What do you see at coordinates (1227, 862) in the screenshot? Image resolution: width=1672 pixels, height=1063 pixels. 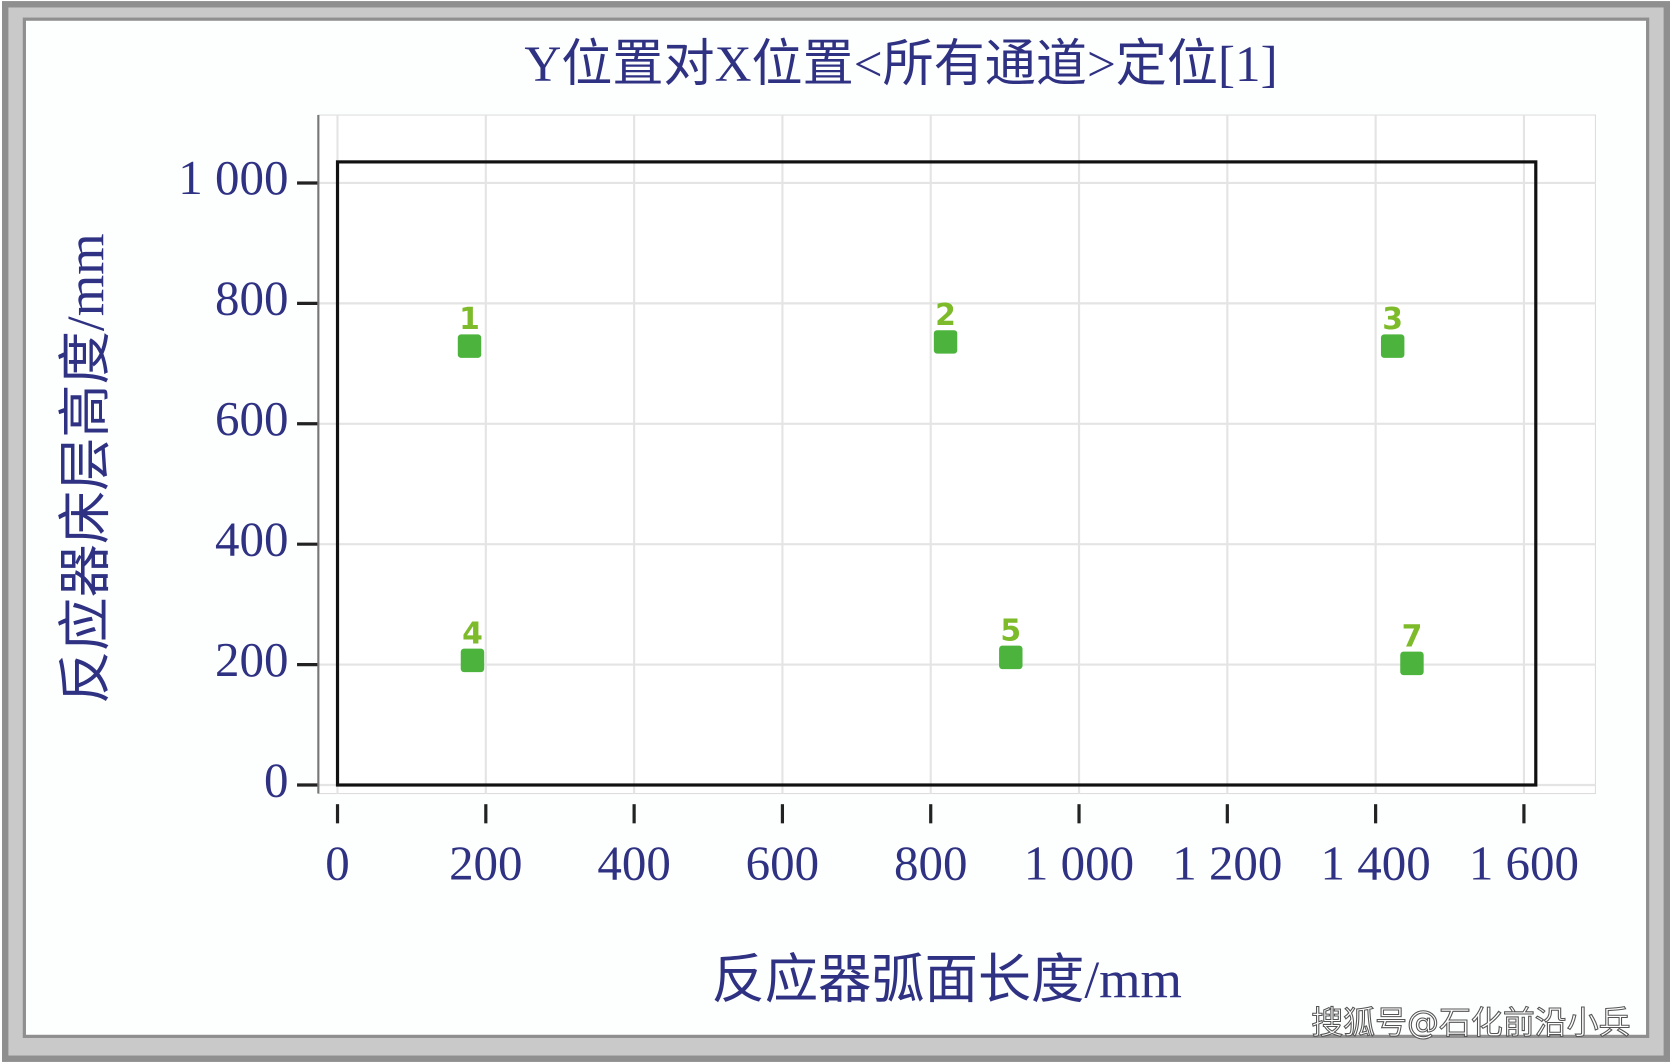 I see `x-tick-label: 1 200` at bounding box center [1227, 862].